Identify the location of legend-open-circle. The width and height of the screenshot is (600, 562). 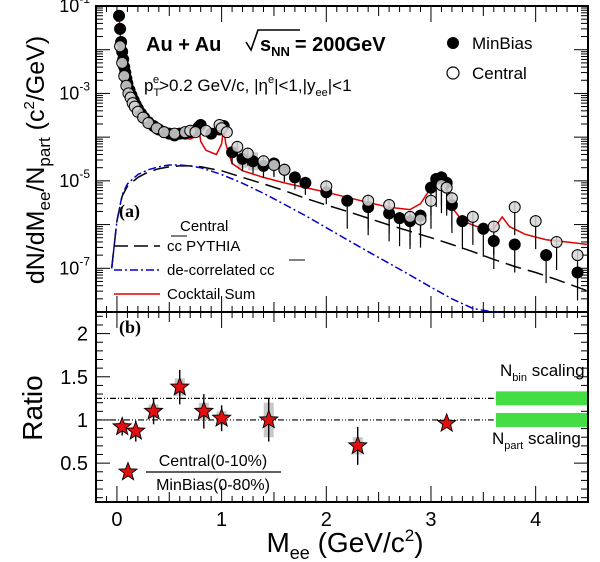
(453, 73).